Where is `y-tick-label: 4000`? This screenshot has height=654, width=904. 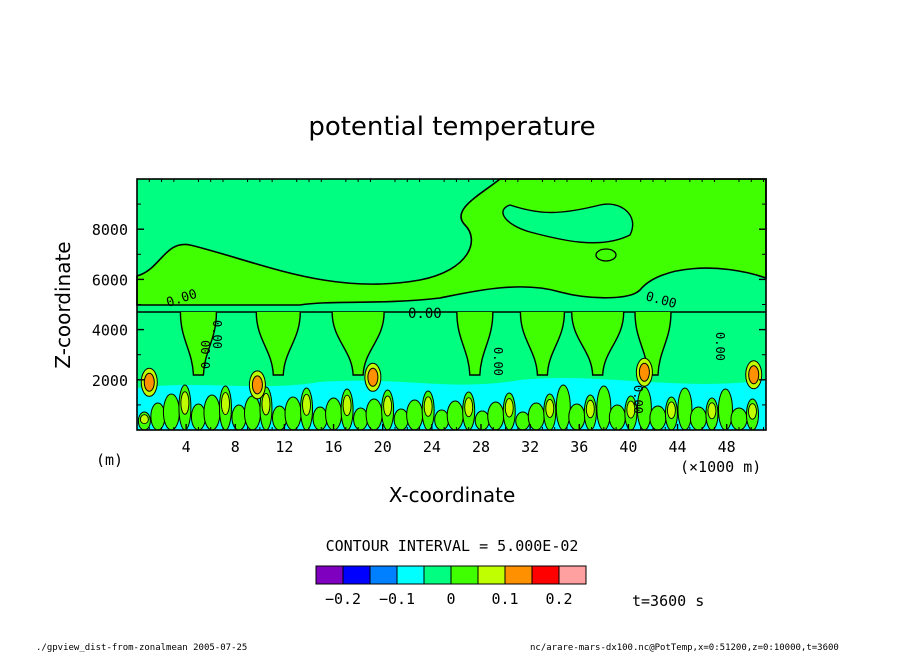
y-tick-label: 4000 is located at coordinates (110, 331).